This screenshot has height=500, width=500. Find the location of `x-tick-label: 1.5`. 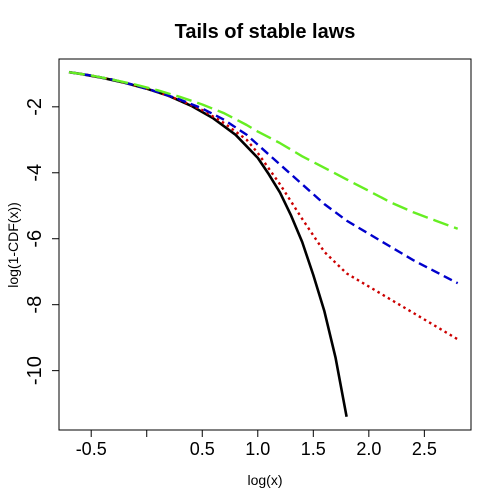

x-tick-label: 1.5 is located at coordinates (313, 449).